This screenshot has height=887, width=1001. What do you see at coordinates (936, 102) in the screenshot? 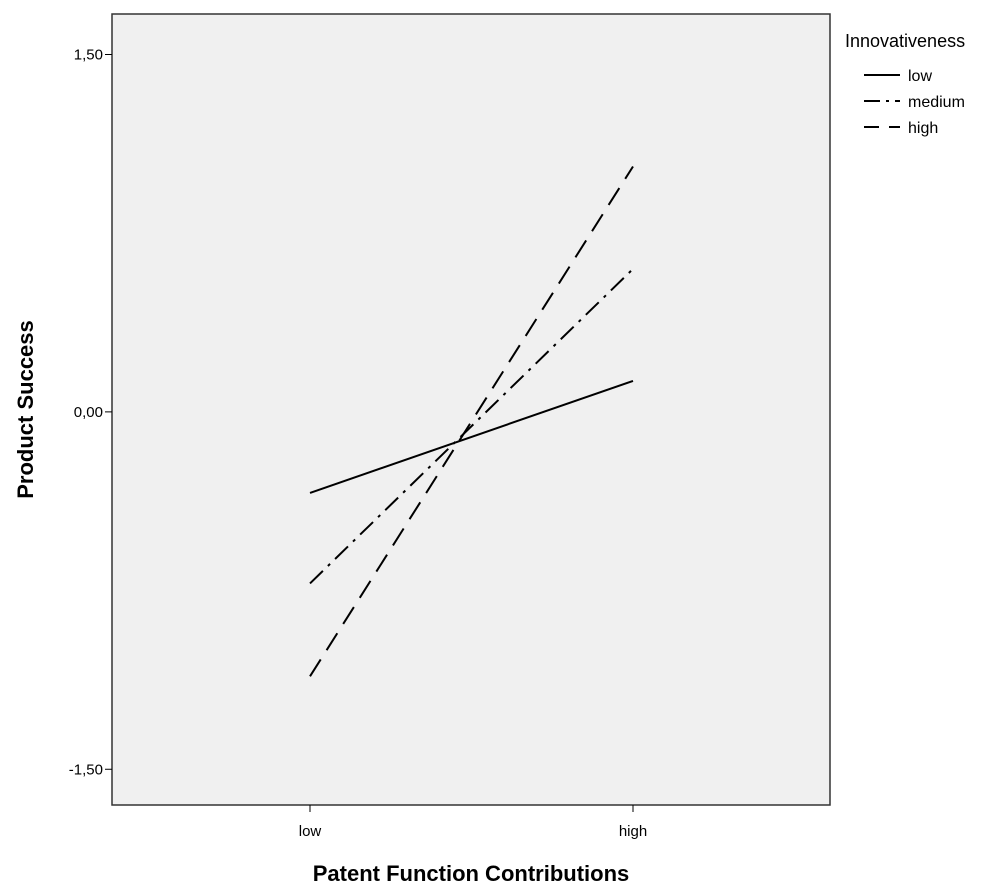
I see `legend-label-medium: medium` at bounding box center [936, 102].